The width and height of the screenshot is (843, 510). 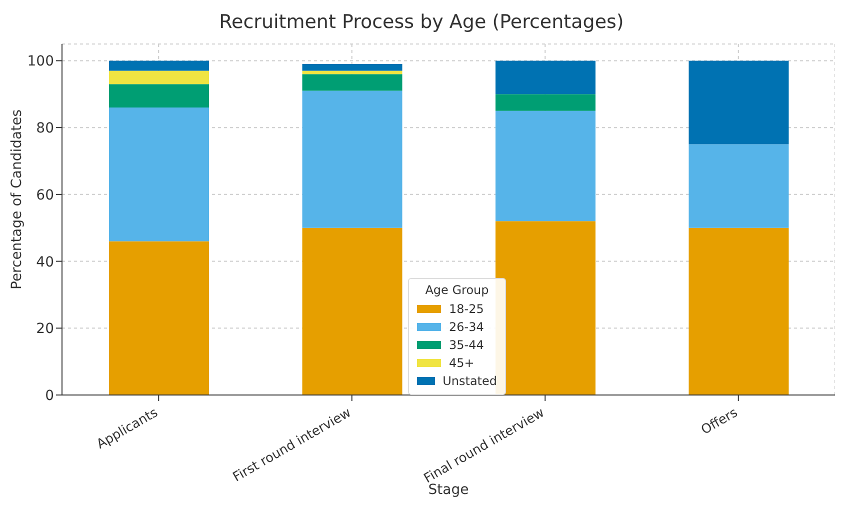 What do you see at coordinates (448, 490) in the screenshot?
I see `x-axis-title: Stage` at bounding box center [448, 490].